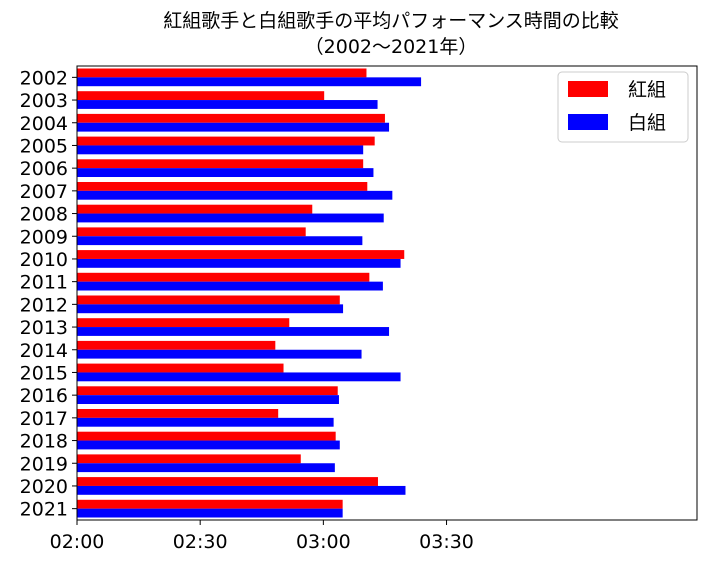 The width and height of the screenshot is (705, 562). Describe the element at coordinates (44, 101) in the screenshot. I see `y-tick-label-2003: 2003` at that location.